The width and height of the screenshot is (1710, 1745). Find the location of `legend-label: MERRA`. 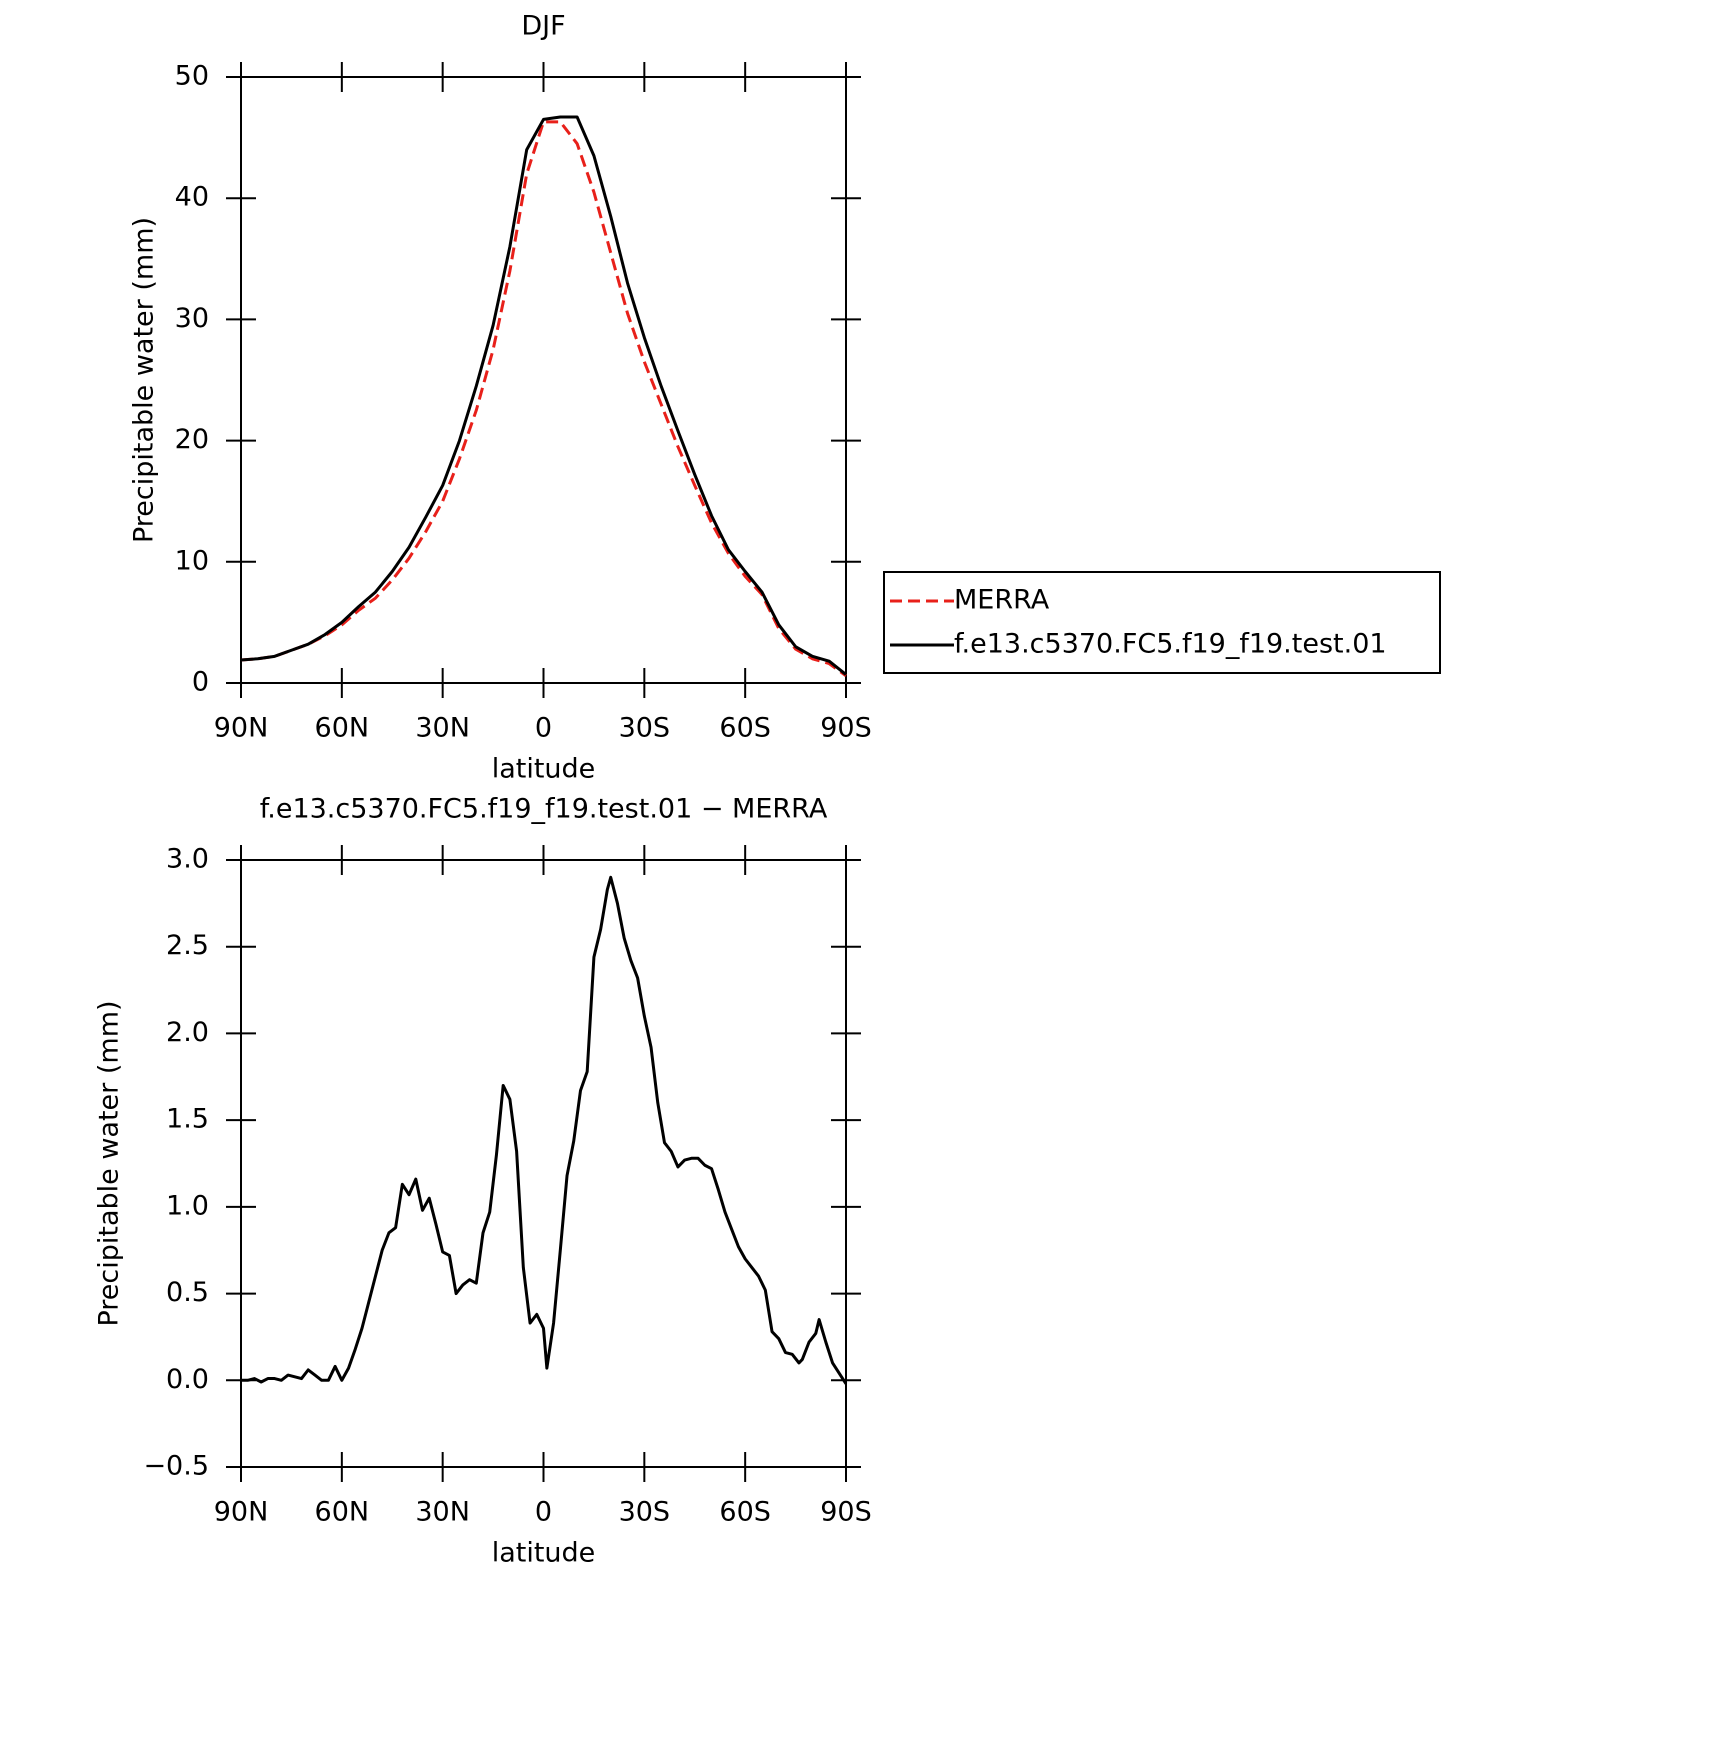

legend-label: MERRA is located at coordinates (1002, 600).